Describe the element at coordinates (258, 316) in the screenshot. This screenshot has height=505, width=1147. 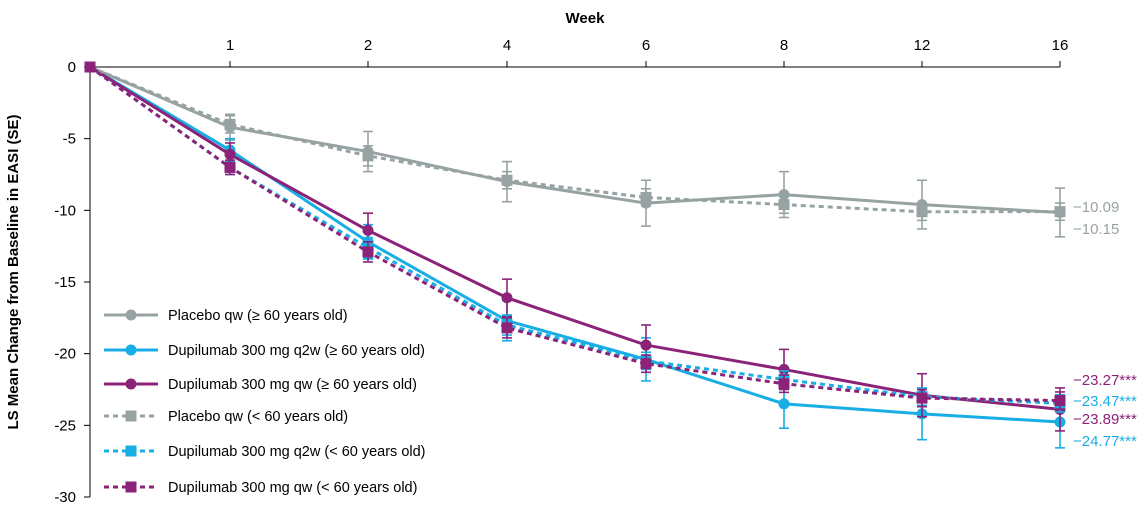
I see `legend-label: Placebo qw (≥ 60 years old)` at that location.